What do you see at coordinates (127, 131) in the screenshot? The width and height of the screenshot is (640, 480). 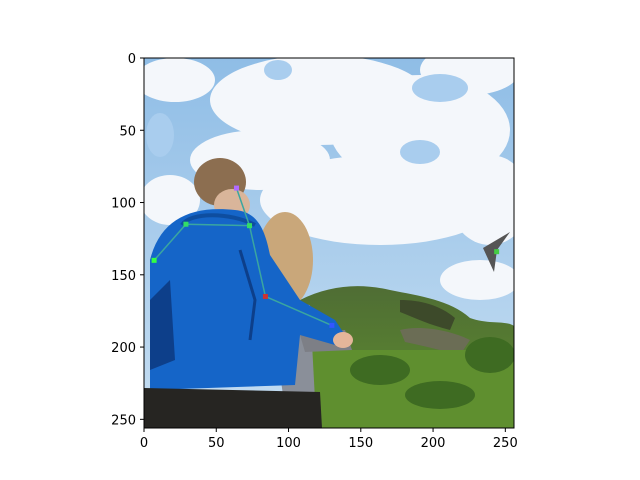 I see `y-tick-label: 50` at bounding box center [127, 131].